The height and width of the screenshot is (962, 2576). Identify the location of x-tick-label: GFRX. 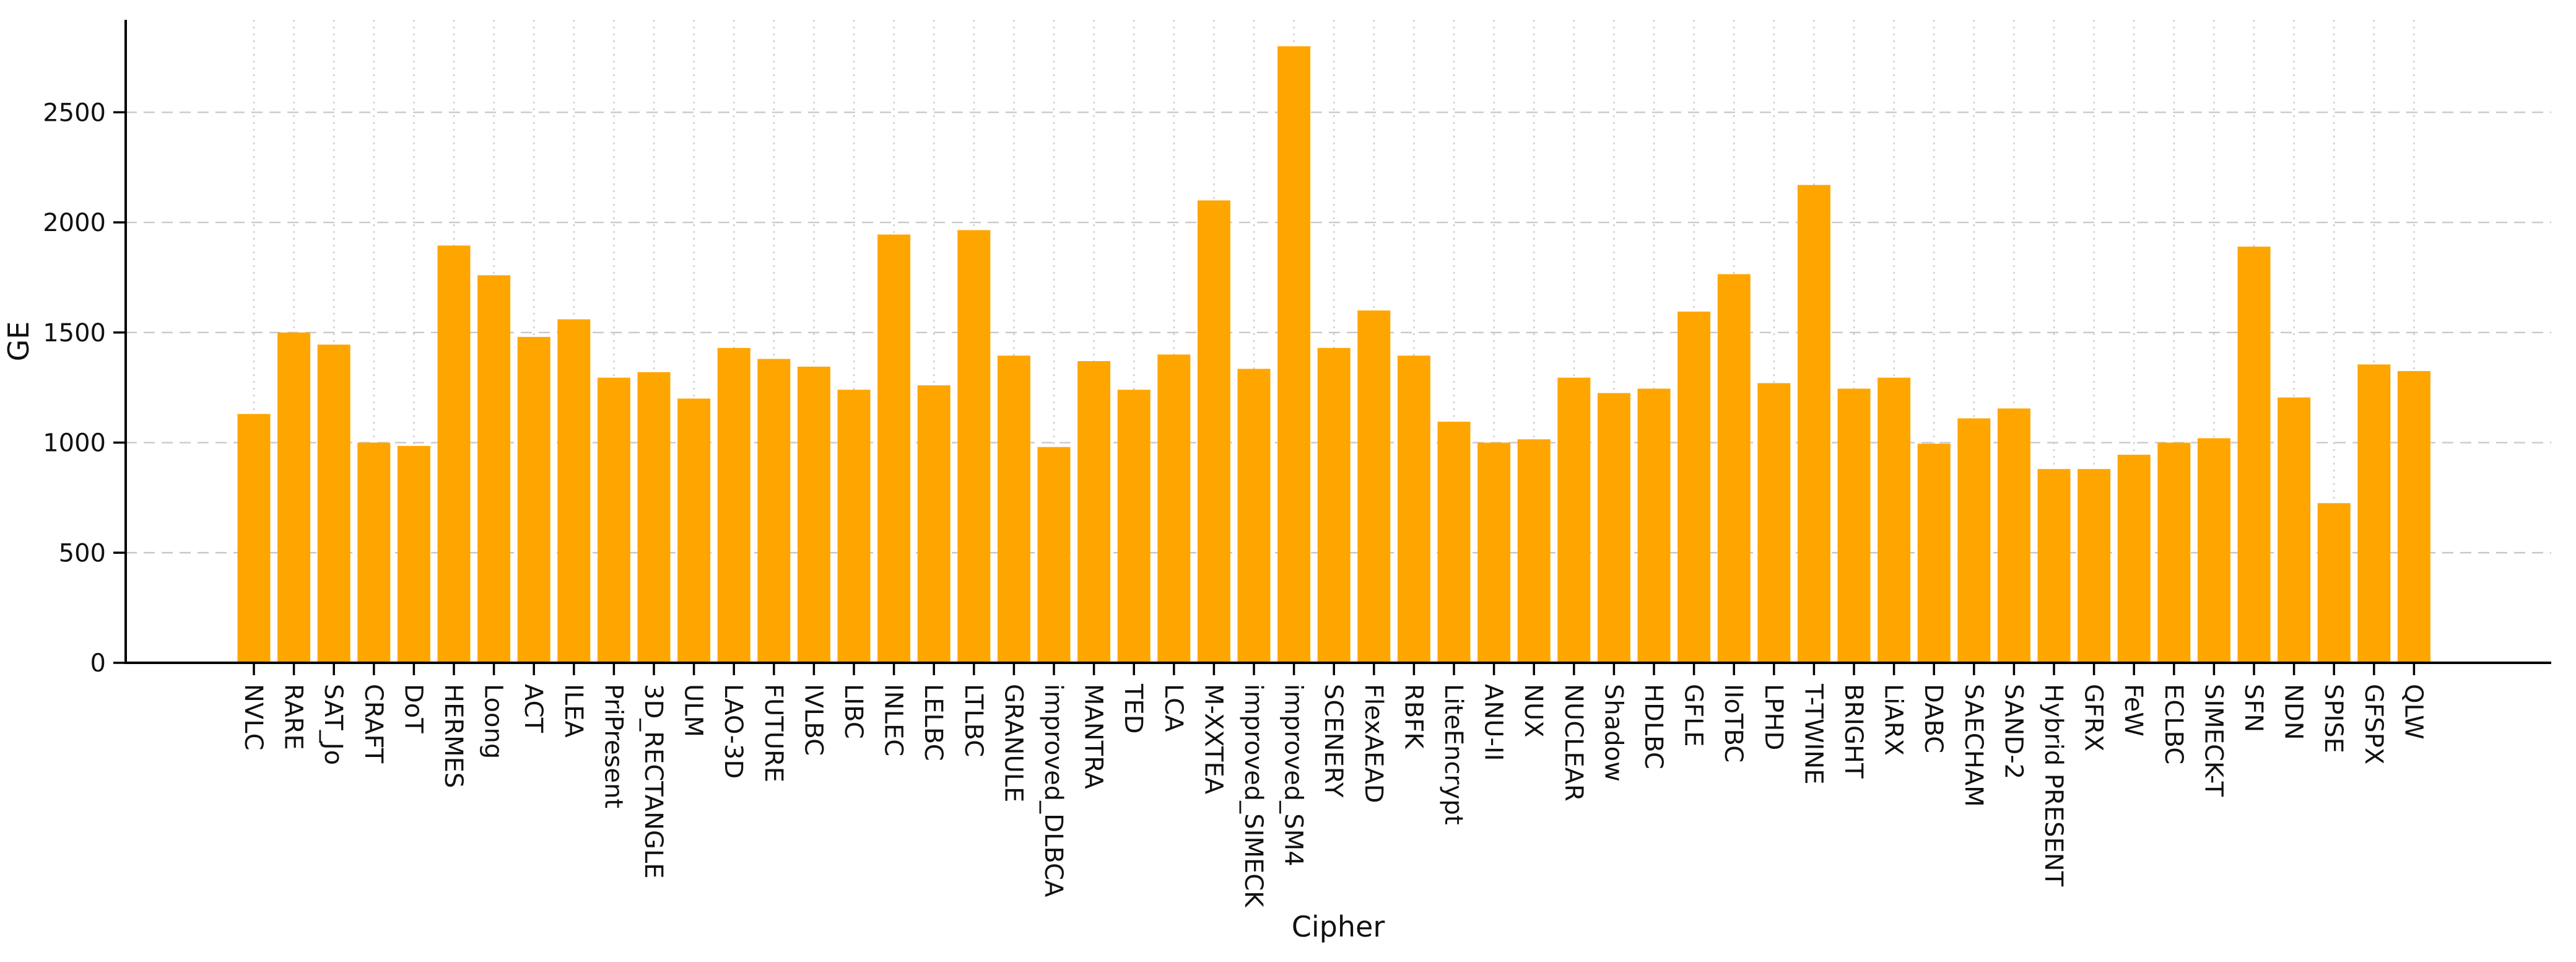
(2093, 717).